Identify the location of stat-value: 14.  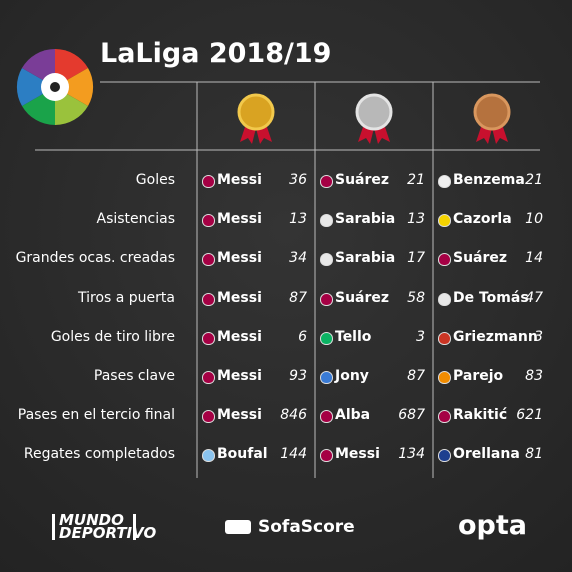
(534, 258).